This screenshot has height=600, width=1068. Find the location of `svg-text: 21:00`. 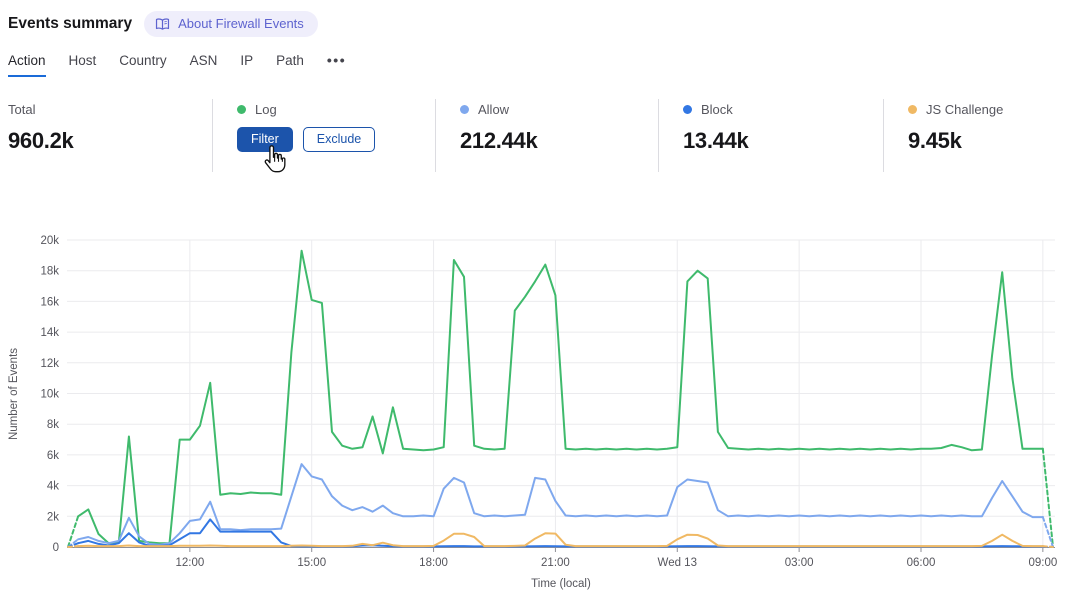

svg-text: 21:00 is located at coordinates (555, 563).